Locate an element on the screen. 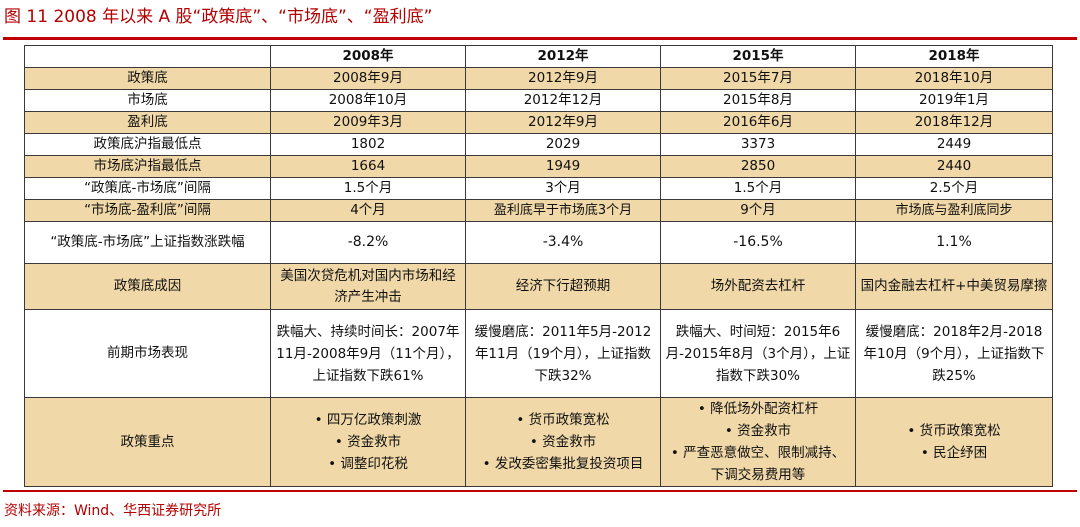 This screenshot has height=527, width=1080. policy-item: • 调整印花税 is located at coordinates (368, 464).